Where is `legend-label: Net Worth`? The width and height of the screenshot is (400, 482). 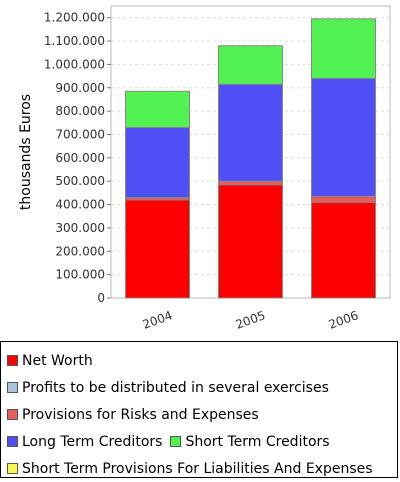
legend-label: Net Worth is located at coordinates (57, 360).